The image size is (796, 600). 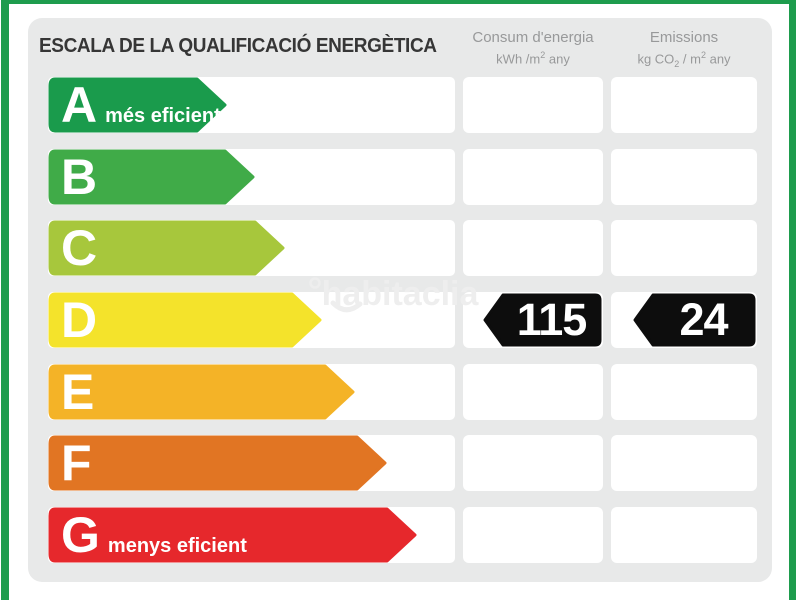 What do you see at coordinates (402, 463) in the screenshot?
I see `rating-row-f: F` at bounding box center [402, 463].